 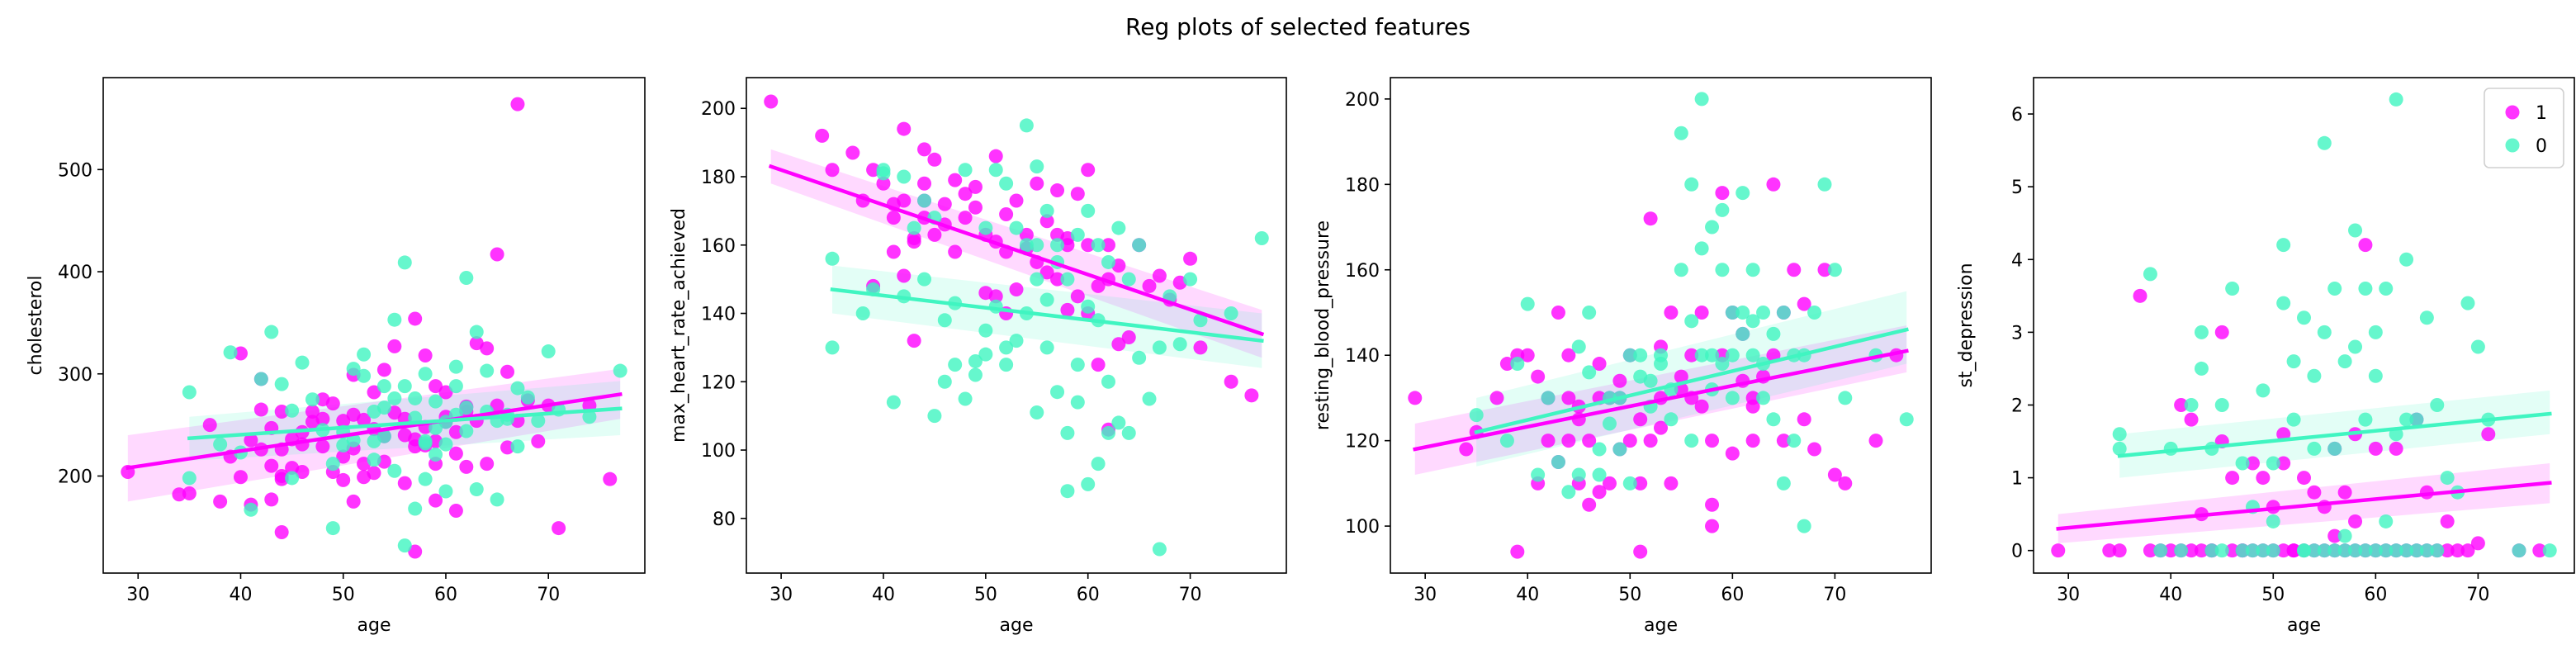 What do you see at coordinates (1362, 528) in the screenshot?
I see `y-tick-label: 100` at bounding box center [1362, 528].